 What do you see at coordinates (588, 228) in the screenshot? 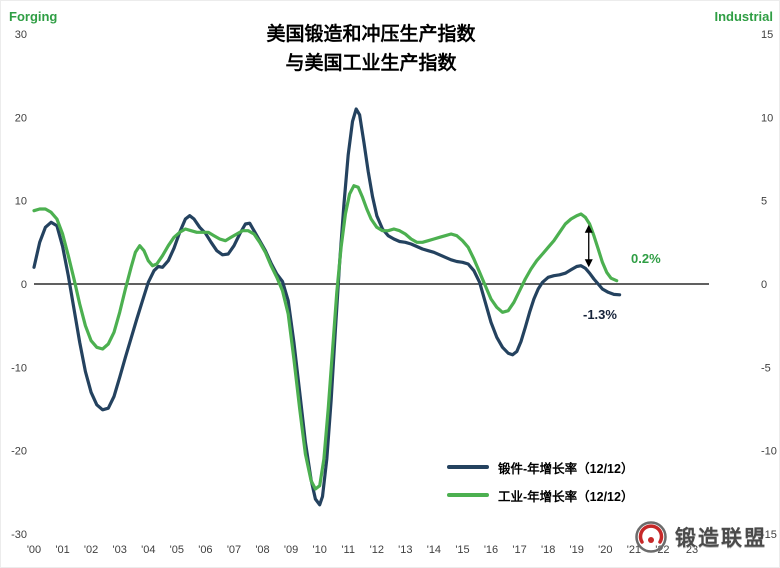
I see `gap-arrow-head-up` at bounding box center [588, 228].